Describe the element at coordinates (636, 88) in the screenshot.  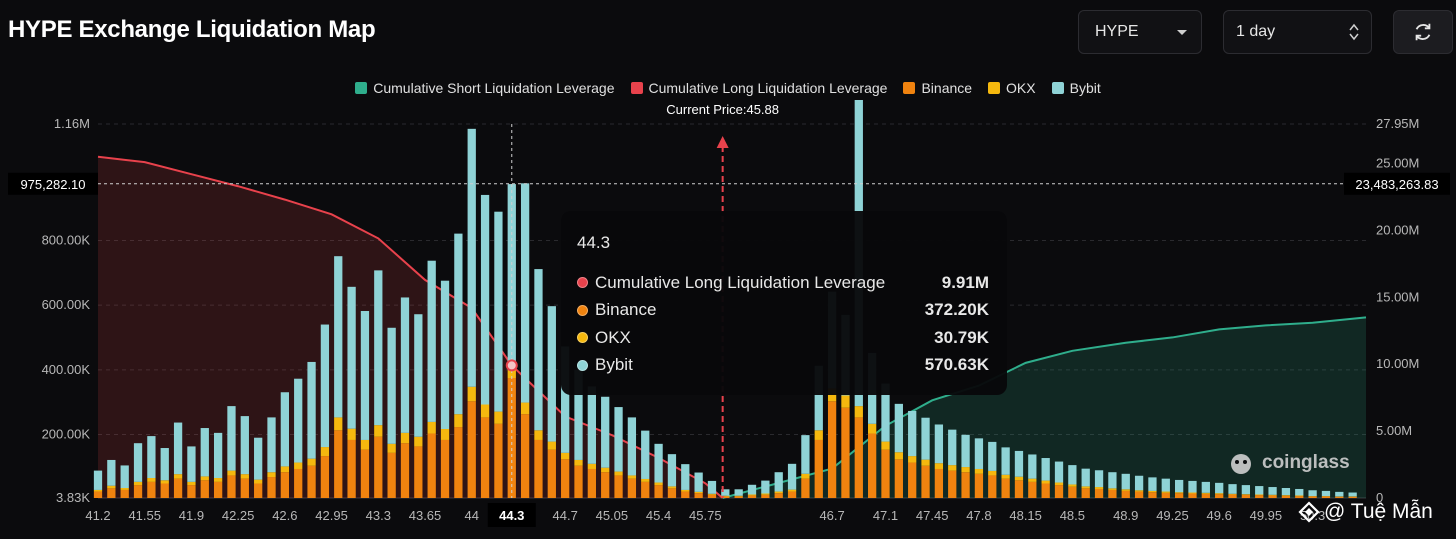
I see `legend-swatch` at that location.